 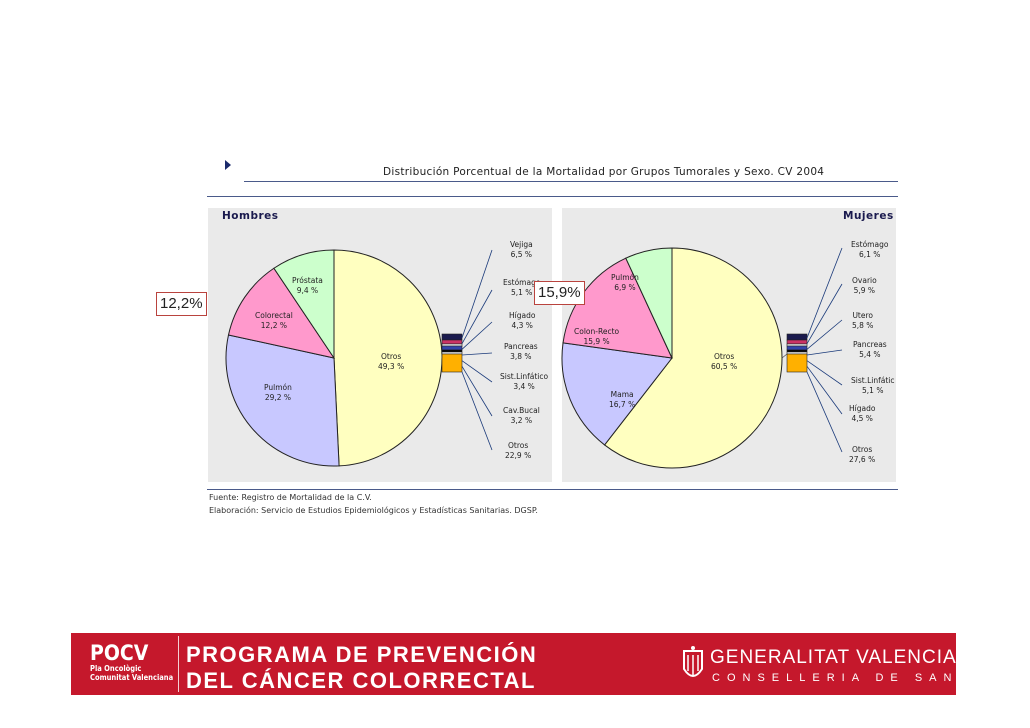 What do you see at coordinates (250, 216) in the screenshot?
I see `panel-title-hombres: Hombres` at bounding box center [250, 216].